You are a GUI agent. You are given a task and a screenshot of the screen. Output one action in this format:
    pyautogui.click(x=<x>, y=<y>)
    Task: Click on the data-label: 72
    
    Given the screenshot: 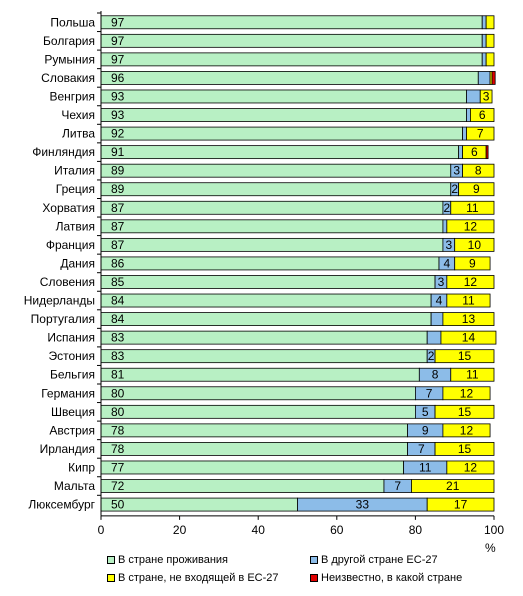 What is the action you would take?
    pyautogui.click(x=118, y=486)
    